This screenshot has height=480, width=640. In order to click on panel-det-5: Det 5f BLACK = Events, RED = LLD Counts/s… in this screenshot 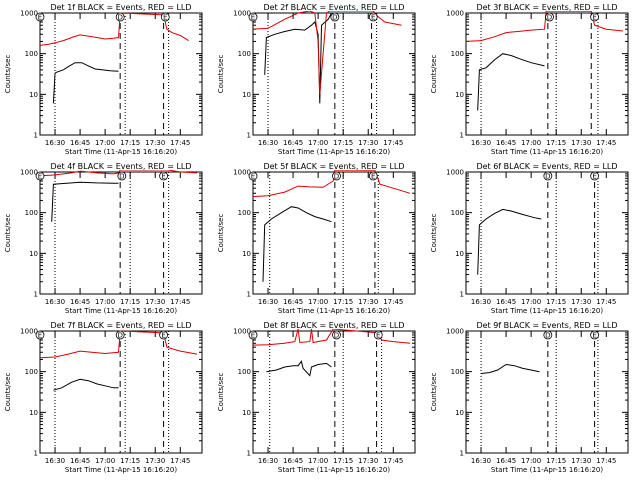, I will do `click(316, 238)`.